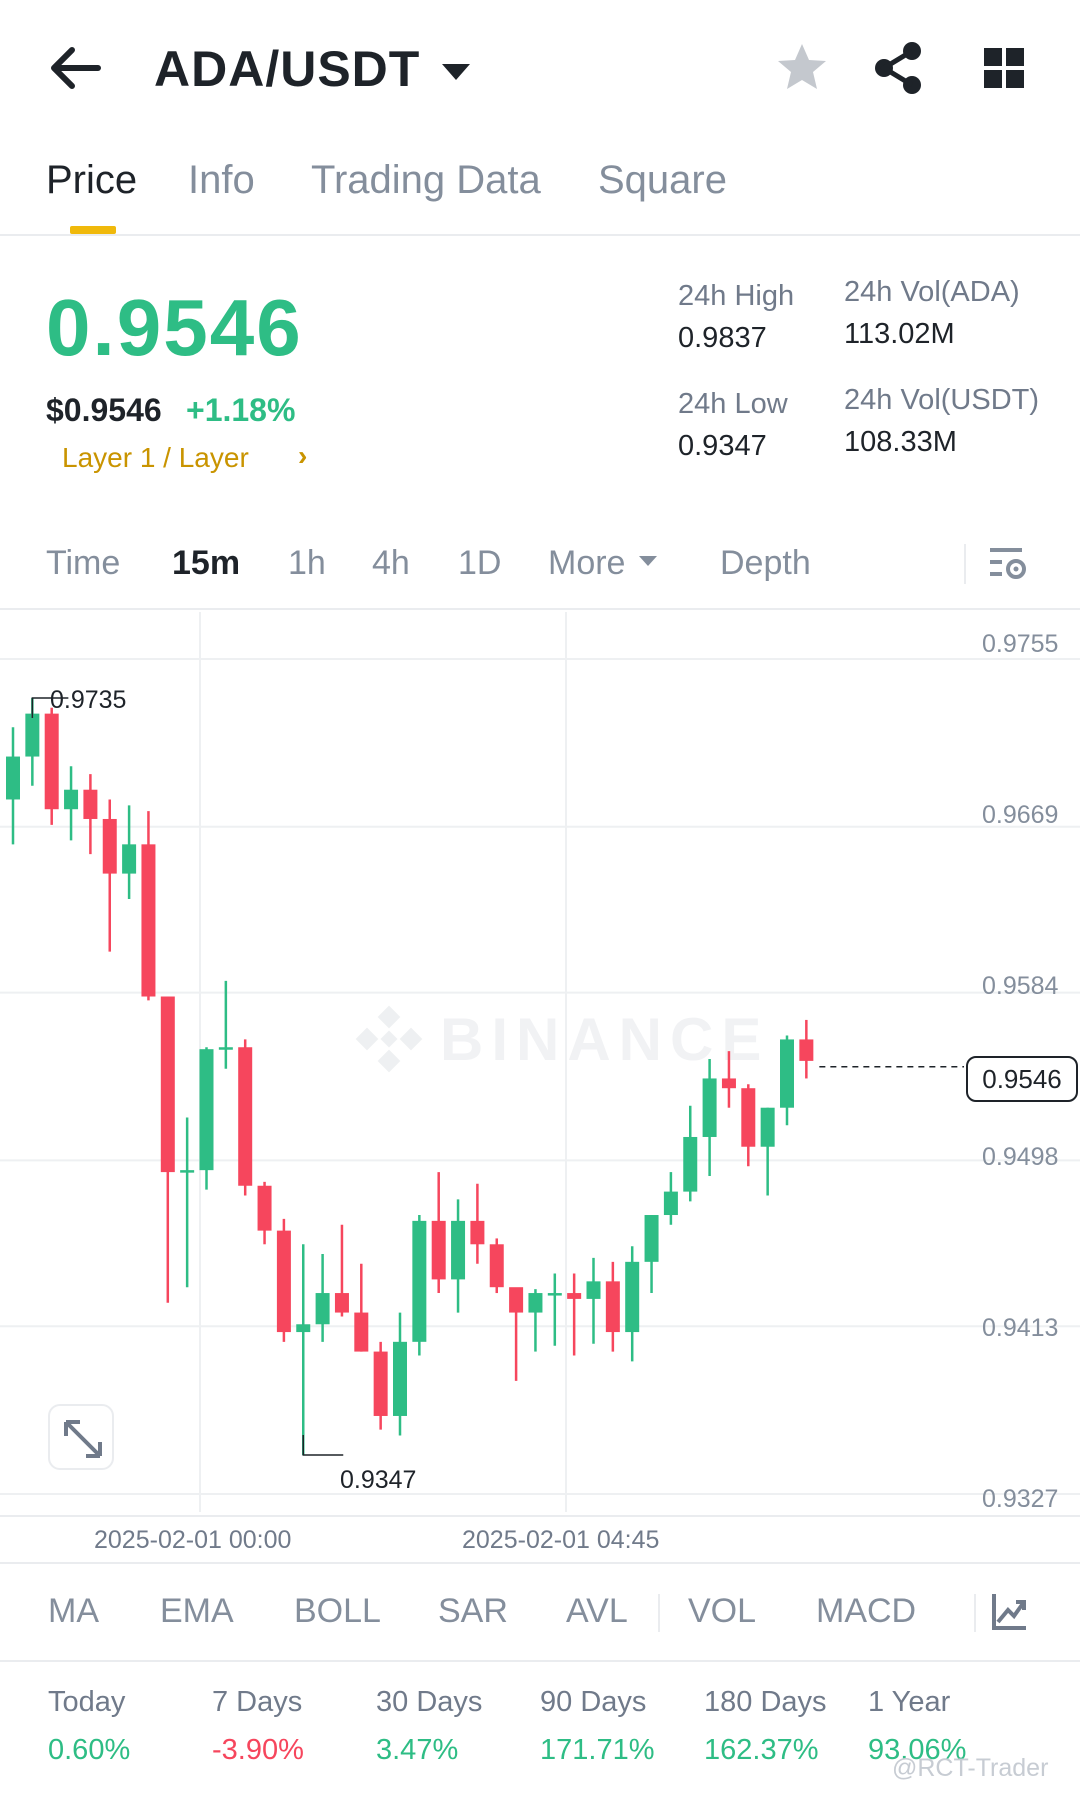 This screenshot has width=1080, height=1793. Describe the element at coordinates (1020, 1157) in the screenshot. I see `y-tick-label: 0.9498` at that location.